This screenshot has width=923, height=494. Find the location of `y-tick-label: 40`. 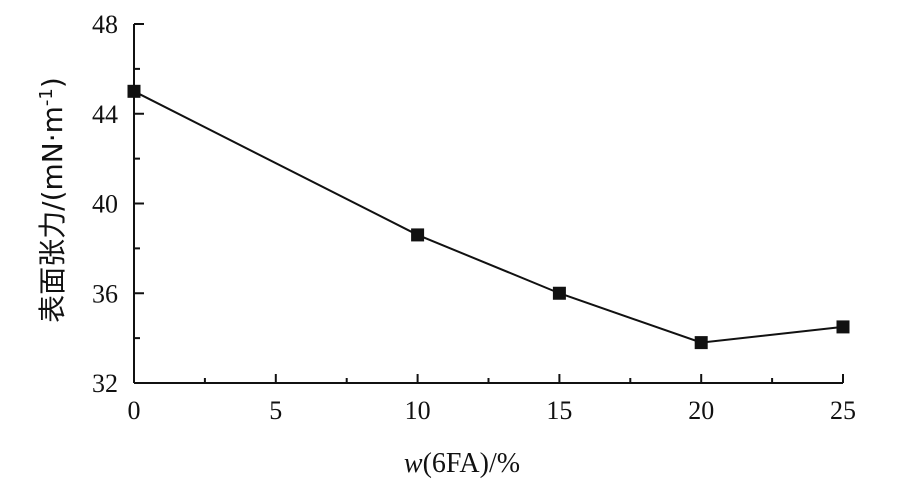

y-tick-label: 40 is located at coordinates (105, 204).